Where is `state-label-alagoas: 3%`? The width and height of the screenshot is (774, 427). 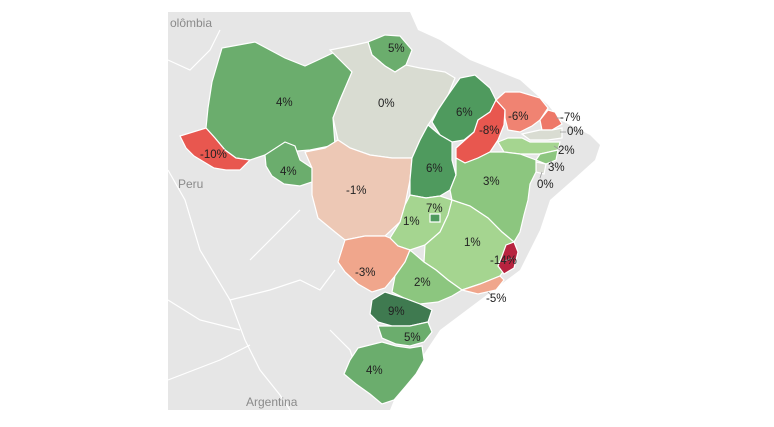
state-label-alagoas: 3% is located at coordinates (556, 168).